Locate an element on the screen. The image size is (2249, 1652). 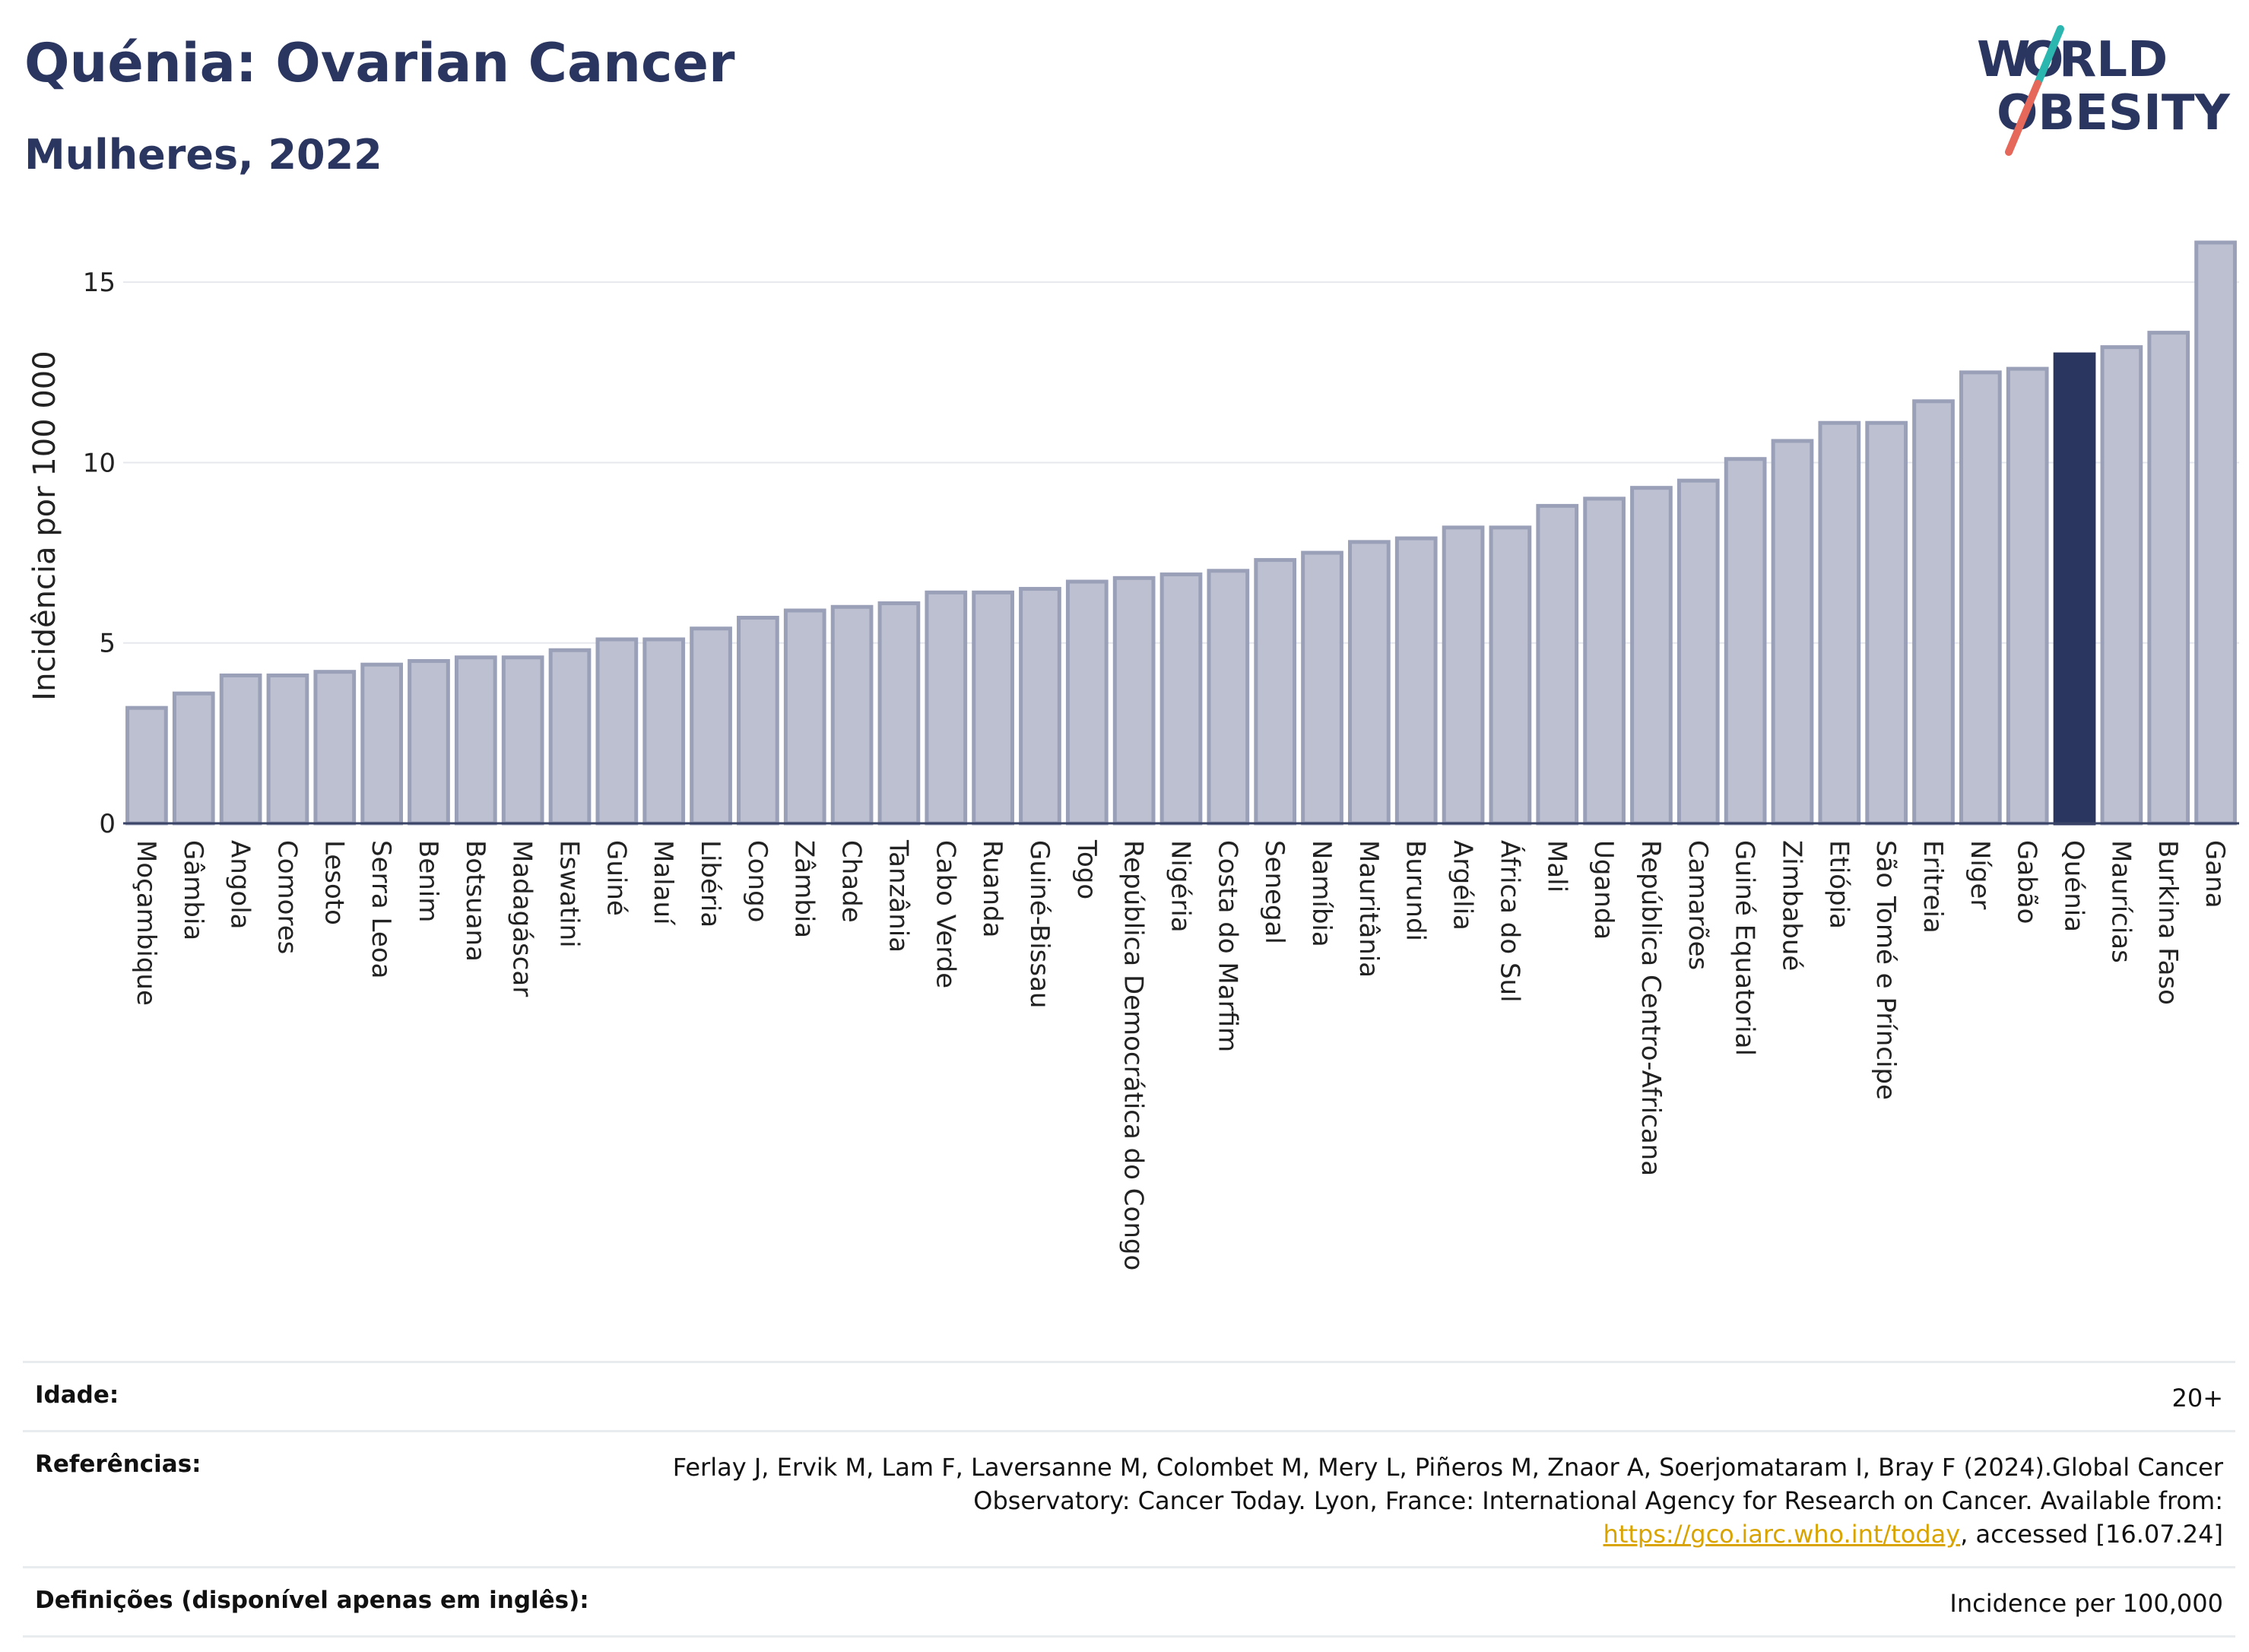
x-tick-label: Costa do Marfim is located at coordinates (1227, 946).